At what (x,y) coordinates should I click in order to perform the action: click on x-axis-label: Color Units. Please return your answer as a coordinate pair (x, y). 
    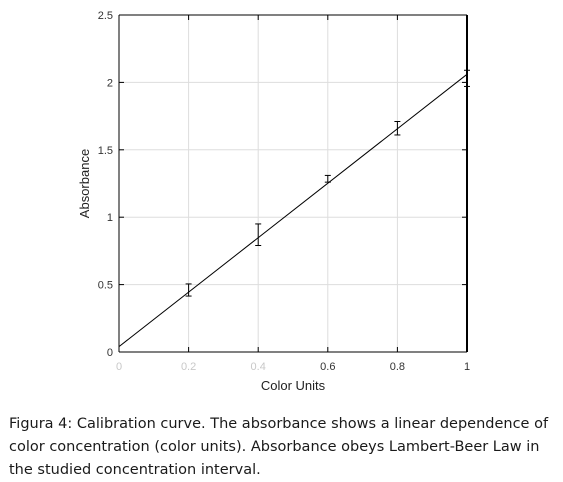
    Looking at the image, I should click on (293, 385).